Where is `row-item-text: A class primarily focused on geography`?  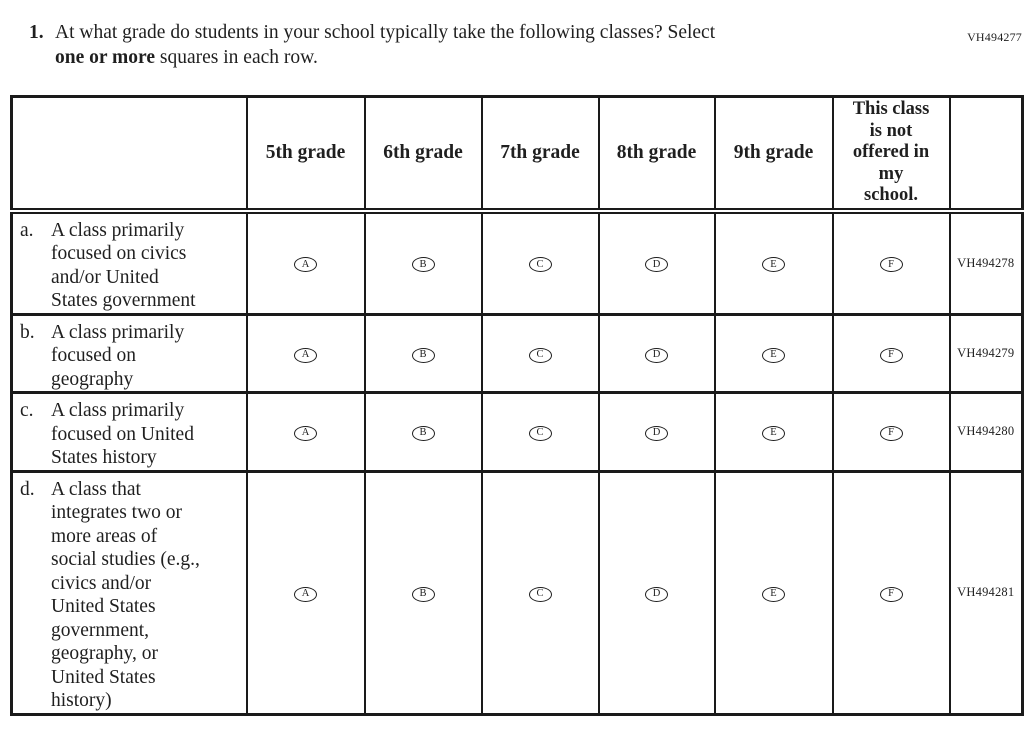 row-item-text: A class primarily focused on geography is located at coordinates (118, 355).